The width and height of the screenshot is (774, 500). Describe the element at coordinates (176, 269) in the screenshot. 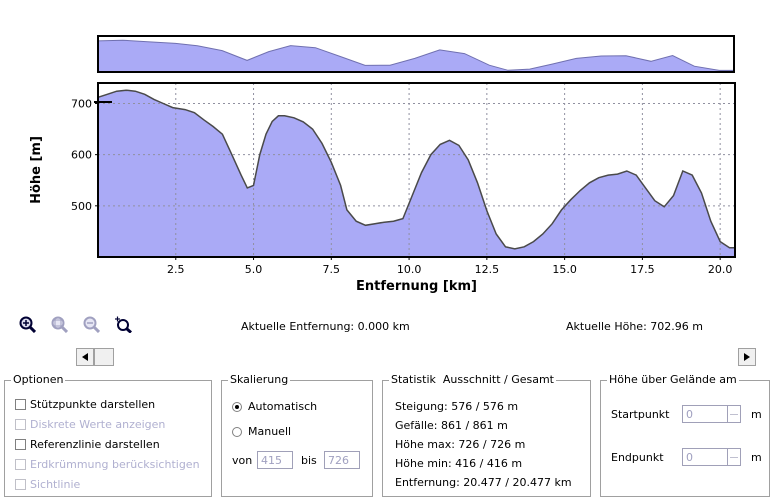

I see `x-tick-label-0: 2.5` at that location.